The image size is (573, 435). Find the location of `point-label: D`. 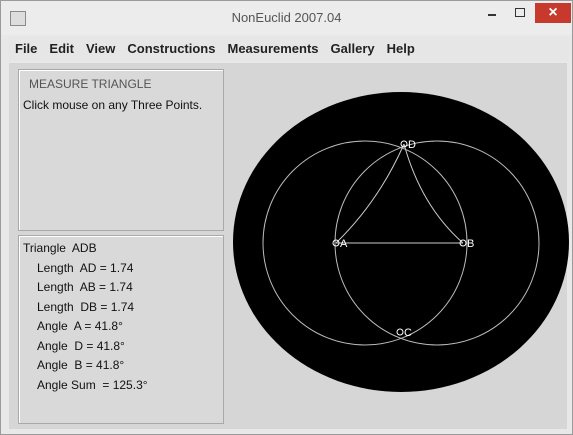

point-label: D is located at coordinates (412, 145).